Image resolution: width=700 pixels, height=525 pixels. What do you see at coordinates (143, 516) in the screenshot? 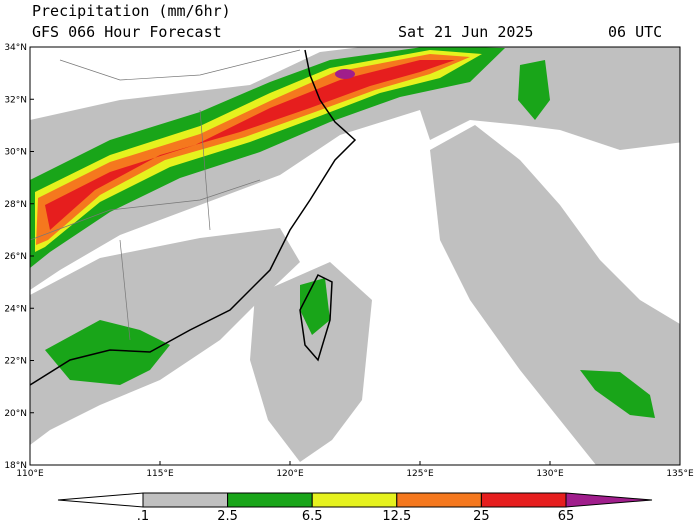
I see `colorbar-label: .1` at bounding box center [143, 516].